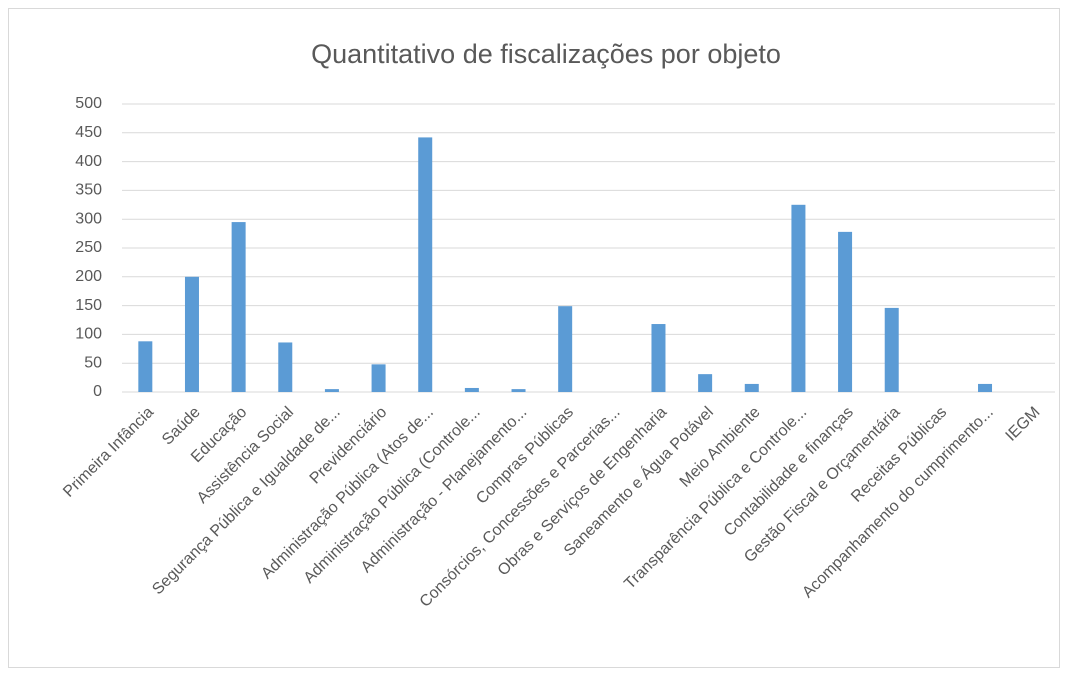 The height and width of the screenshot is (677, 1068). Describe the element at coordinates (88, 161) in the screenshot. I see `y-tick-label: 400` at that location.